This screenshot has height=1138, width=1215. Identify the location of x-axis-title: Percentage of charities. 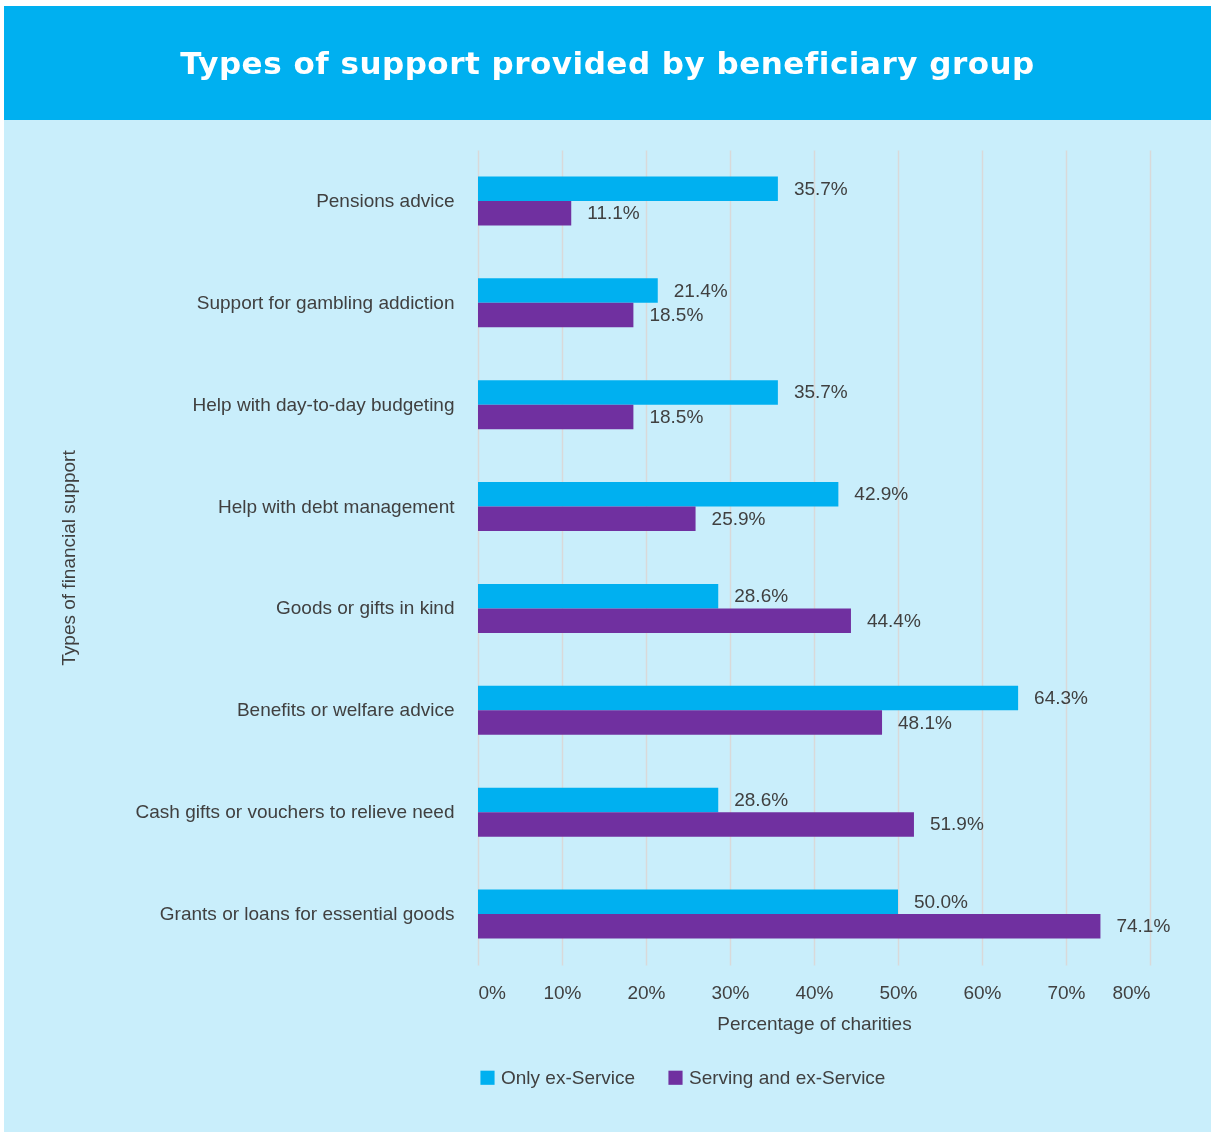
(814, 1023).